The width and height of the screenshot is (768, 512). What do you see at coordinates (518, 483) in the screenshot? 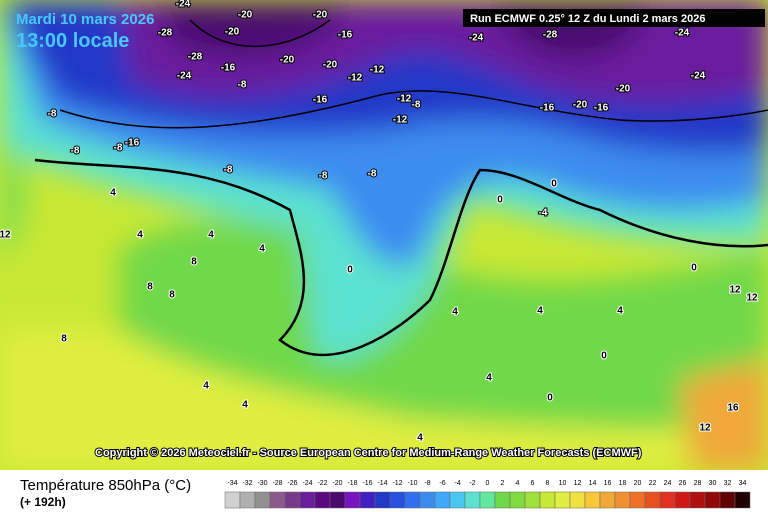
I see `legend-tick-label: 4` at bounding box center [518, 483].